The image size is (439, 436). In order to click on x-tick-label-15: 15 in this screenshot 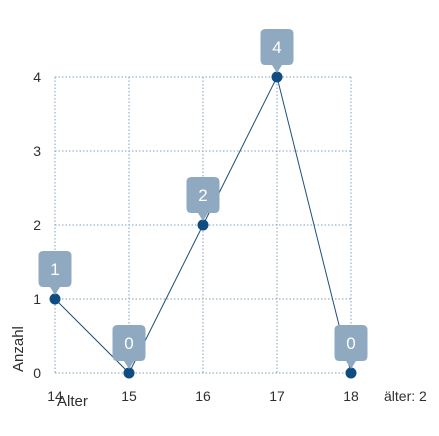, I will do `click(129, 396)`.